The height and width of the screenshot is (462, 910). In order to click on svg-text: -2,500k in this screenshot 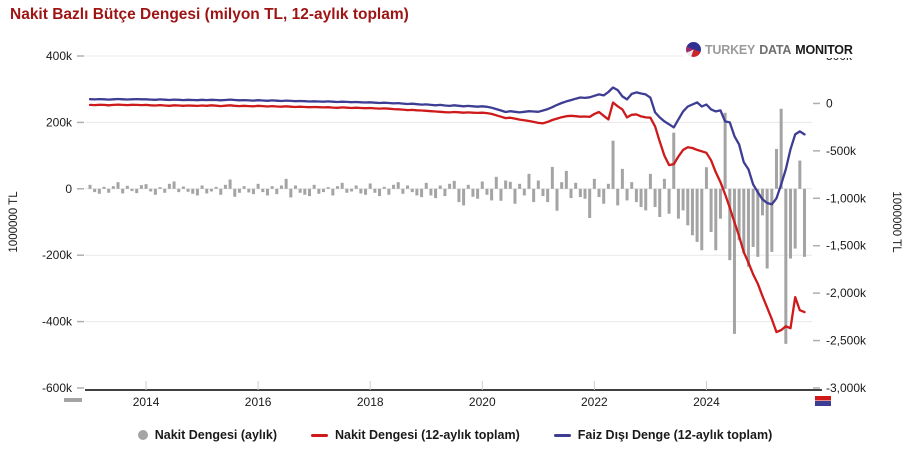, I will do `click(846, 341)`.